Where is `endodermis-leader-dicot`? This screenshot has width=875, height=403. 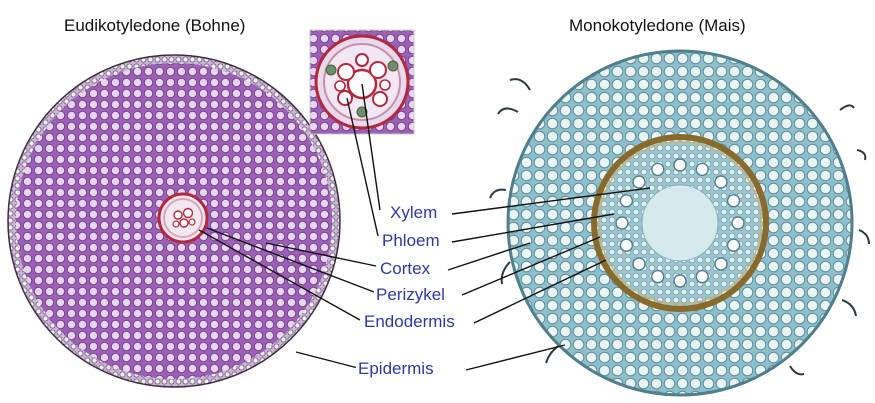 endodermis-leader-dicot is located at coordinates (279, 275).